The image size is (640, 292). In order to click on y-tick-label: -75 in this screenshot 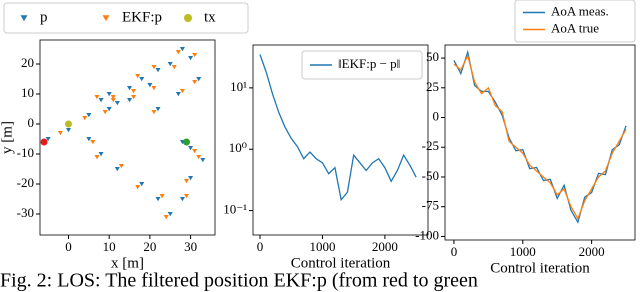, I will do `click(430, 205)`.